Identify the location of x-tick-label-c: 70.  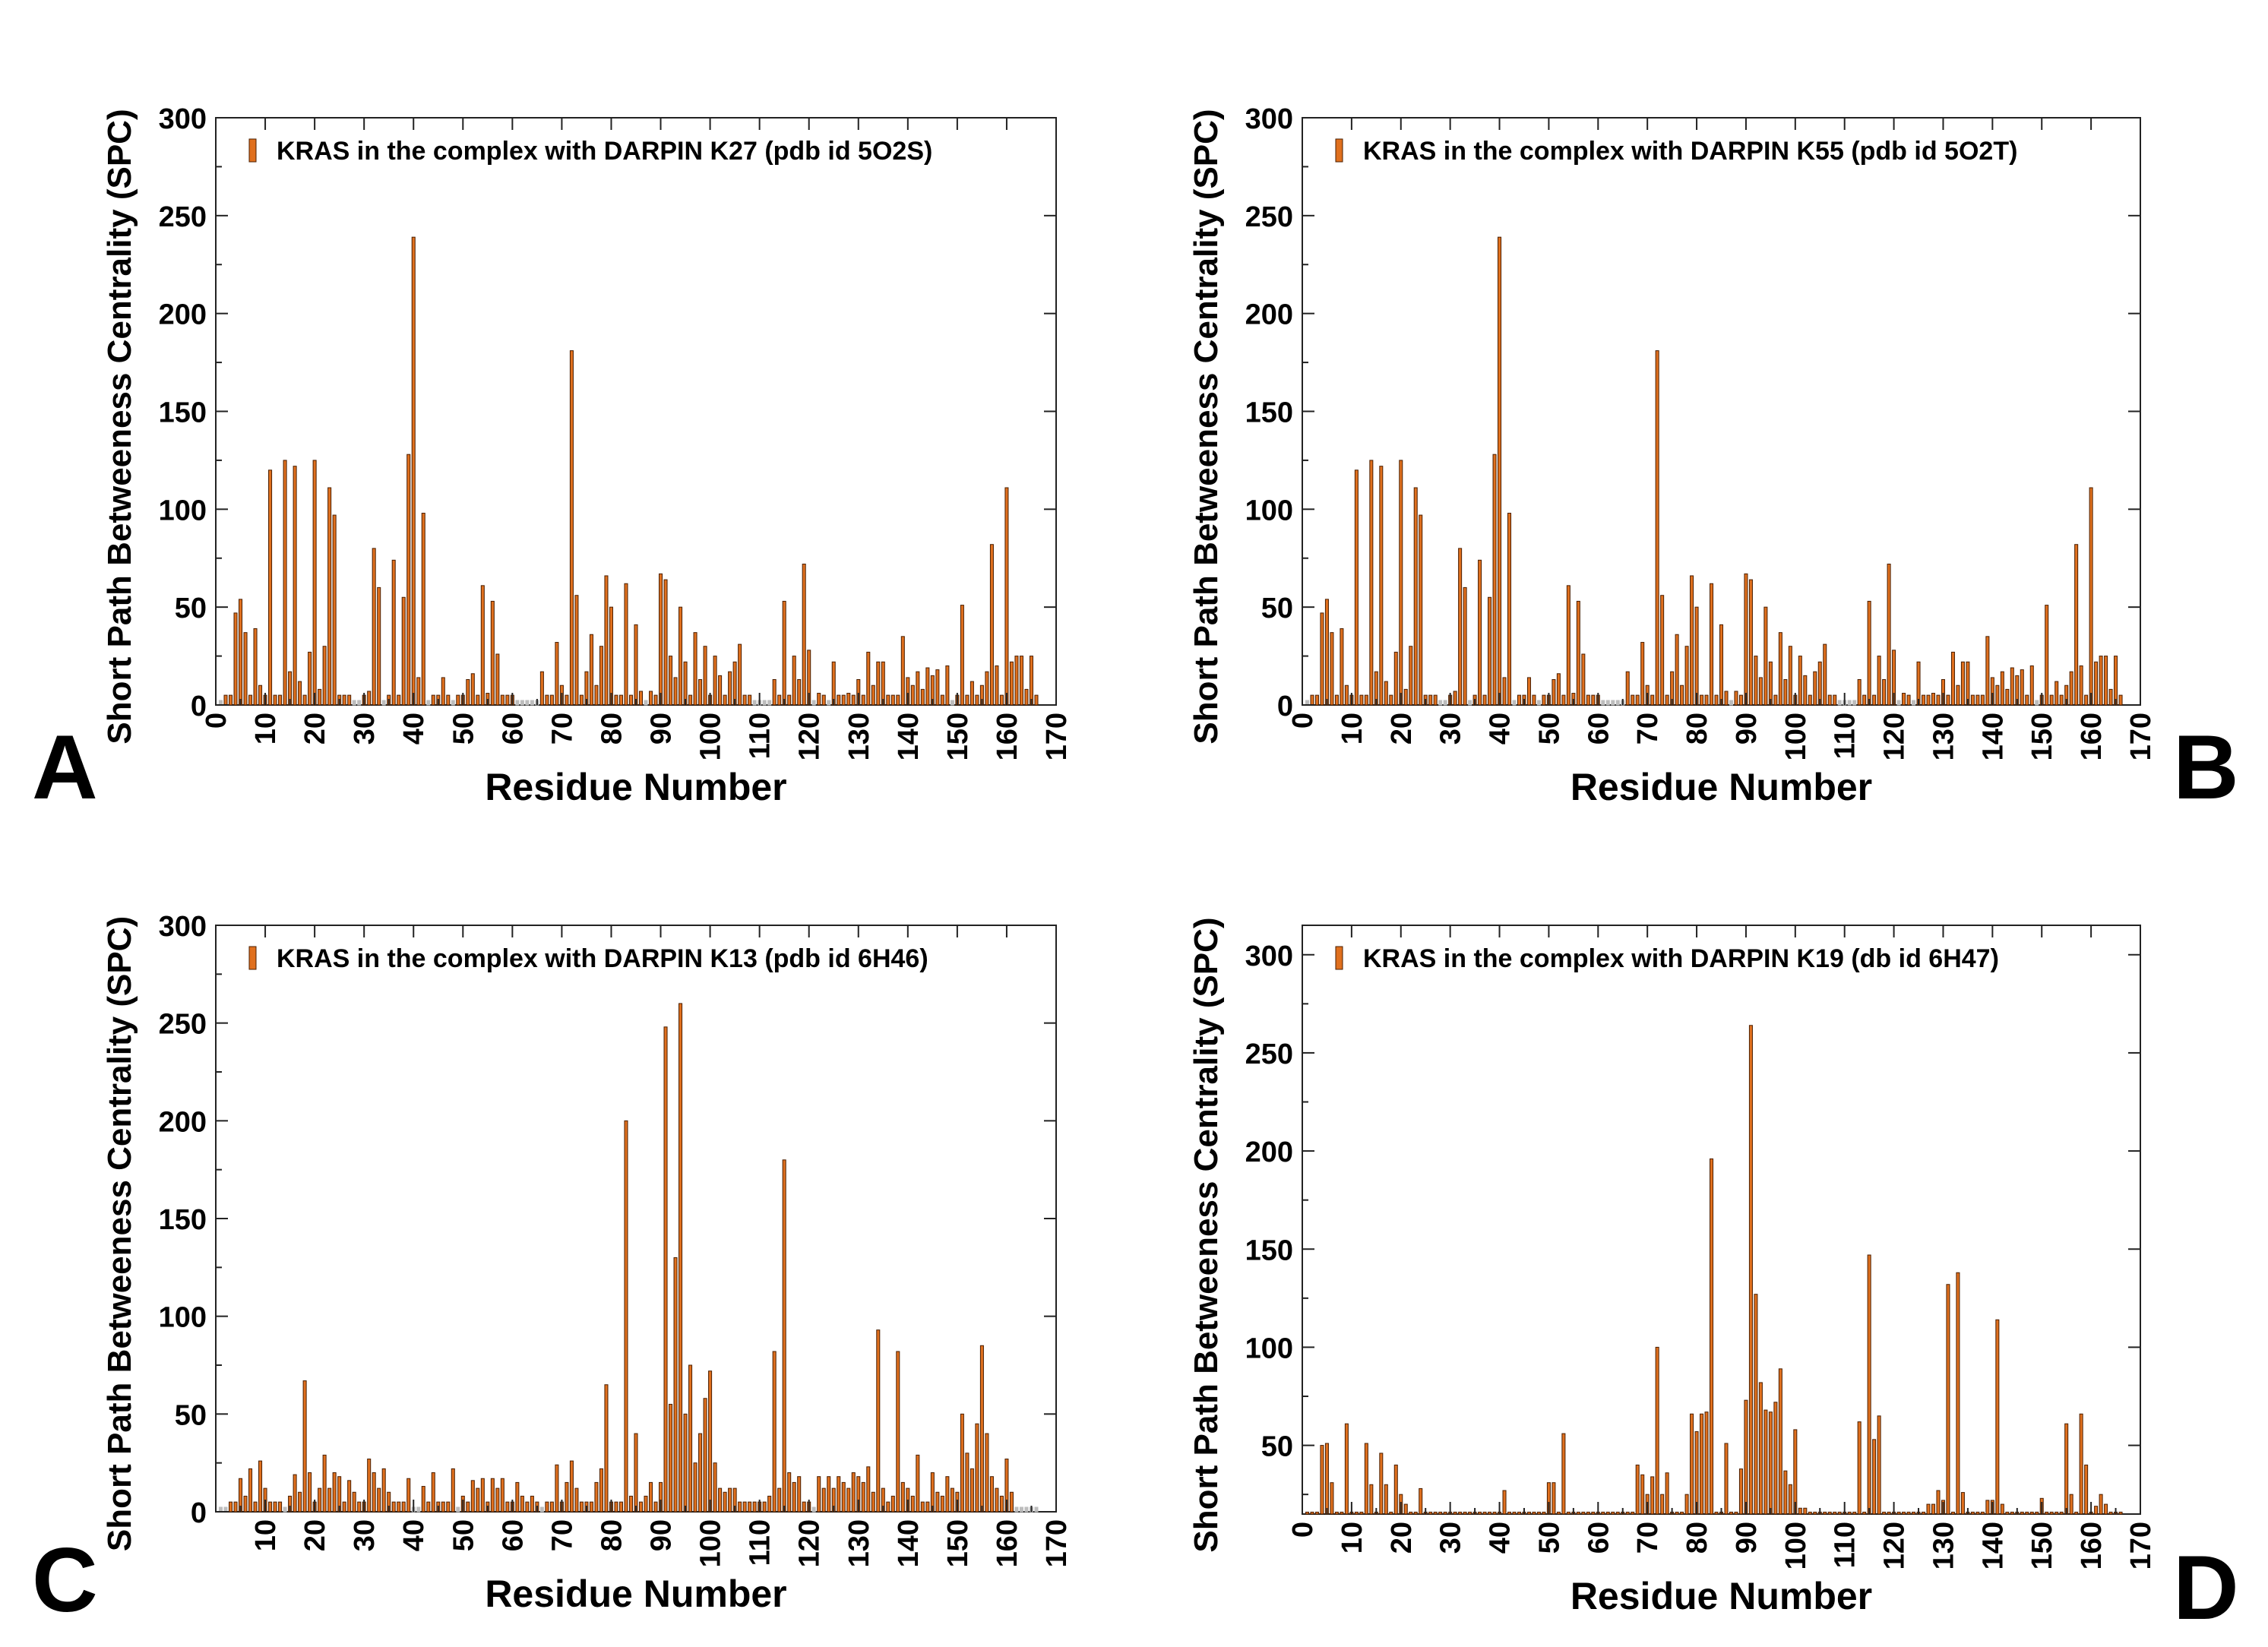
(562, 1535).